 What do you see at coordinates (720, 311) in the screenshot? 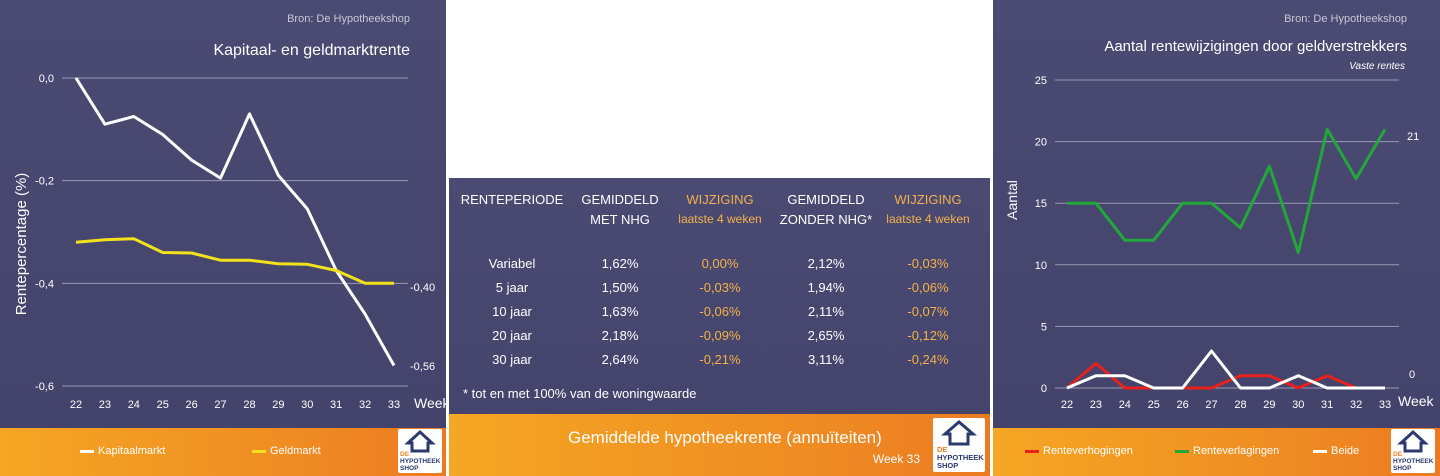
I see `table-cell: -0,06%` at bounding box center [720, 311].